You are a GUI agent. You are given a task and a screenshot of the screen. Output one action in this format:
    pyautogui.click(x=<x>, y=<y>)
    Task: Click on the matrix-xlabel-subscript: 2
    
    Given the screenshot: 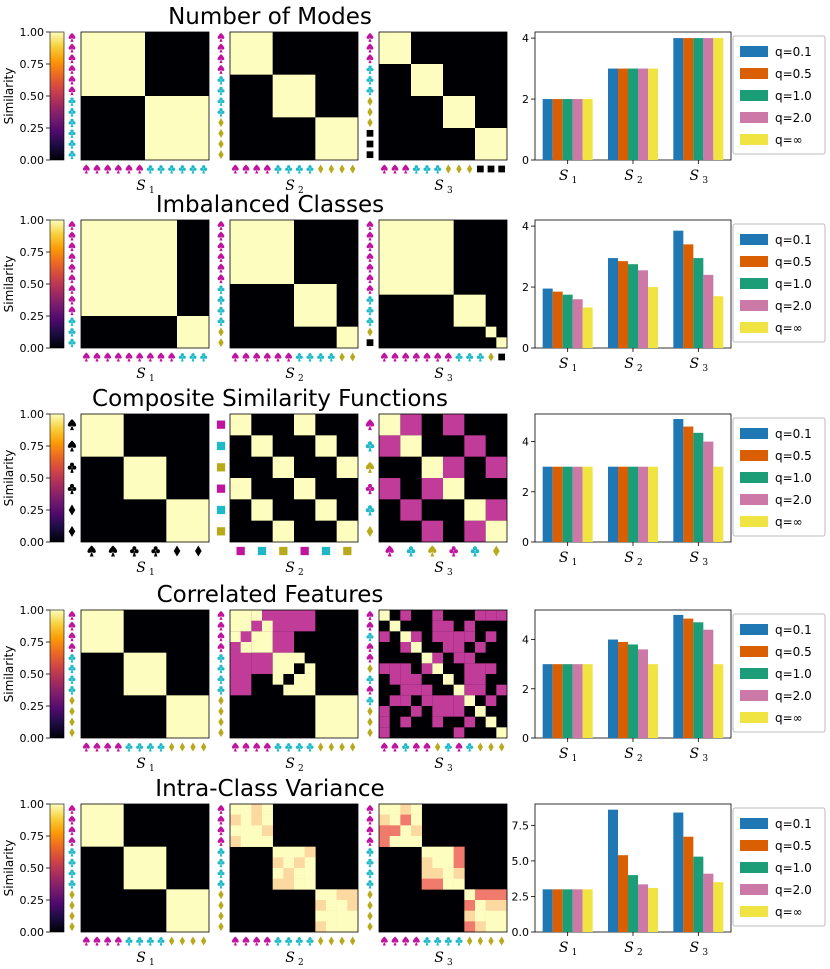 What is the action you would take?
    pyautogui.click(x=301, y=769)
    